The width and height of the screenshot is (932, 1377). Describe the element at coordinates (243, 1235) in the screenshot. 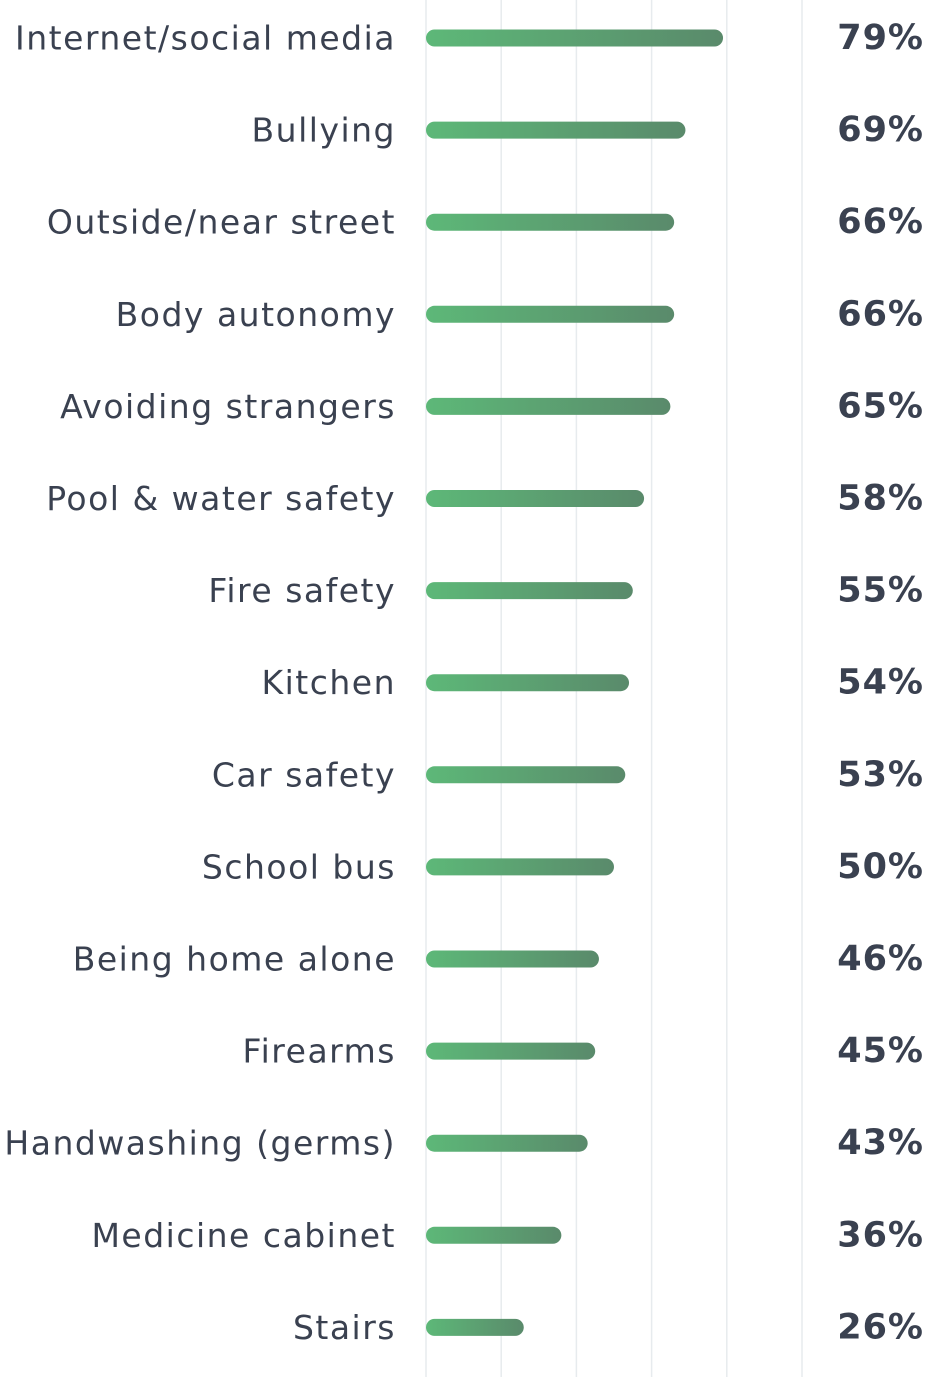

I see `category-label: Medicine cabinet` at that location.